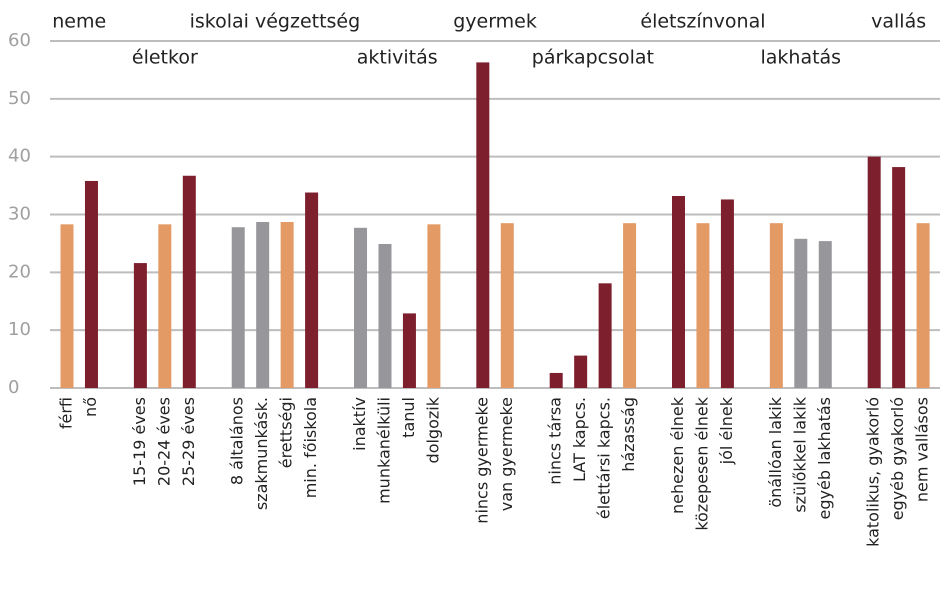 The image size is (952, 599). Describe the element at coordinates (163, 441) in the screenshot. I see `x-tick-label: 20-24 éves` at that location.